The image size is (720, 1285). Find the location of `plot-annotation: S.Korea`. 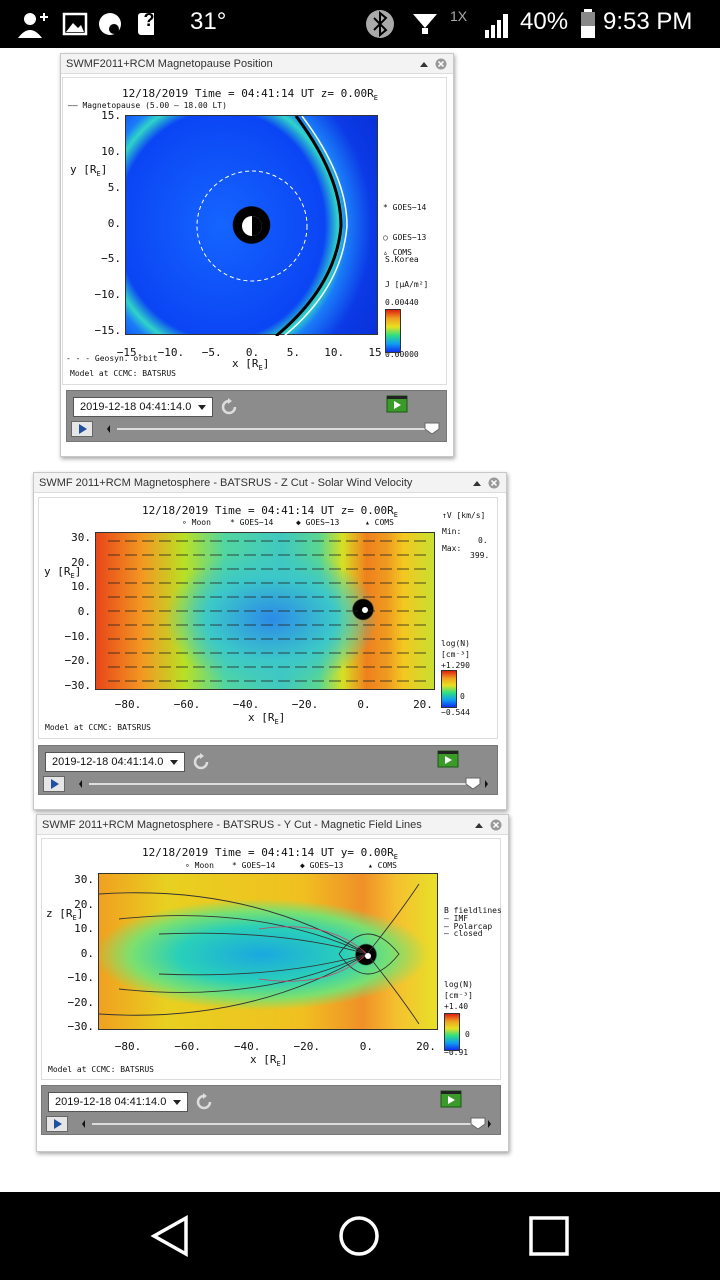

plot-annotation: S.Korea is located at coordinates (402, 259).